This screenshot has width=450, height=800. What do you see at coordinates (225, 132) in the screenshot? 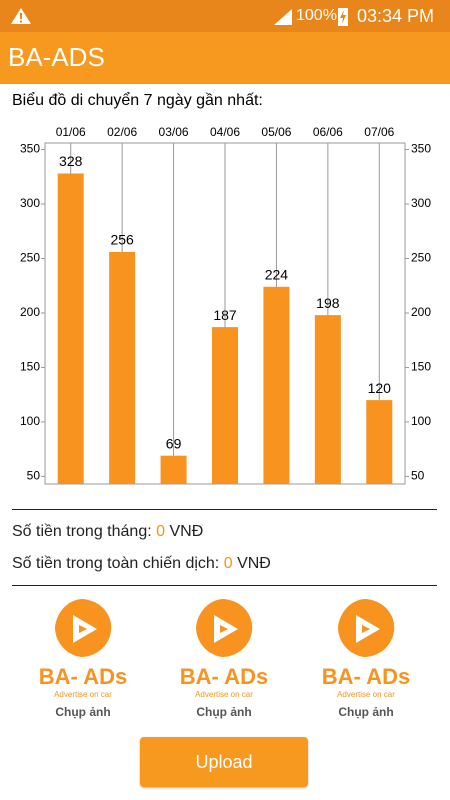
I see `x-tick-label: 04/06` at bounding box center [225, 132].